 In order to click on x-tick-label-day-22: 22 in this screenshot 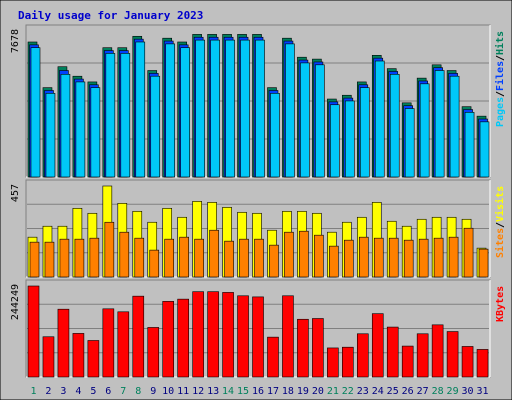, I will do `click(348, 391)`.